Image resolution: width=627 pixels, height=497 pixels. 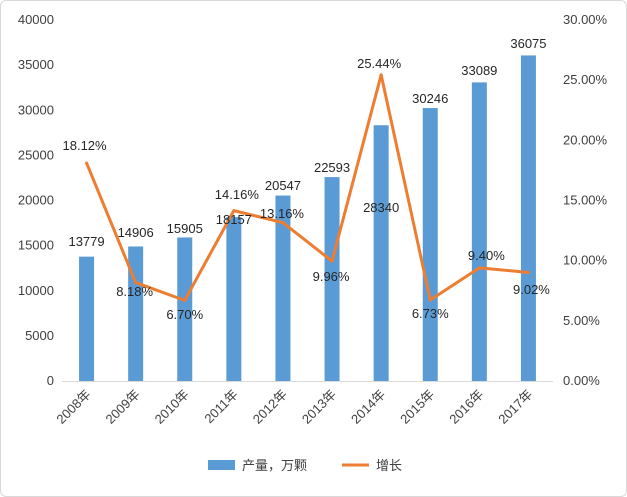 What do you see at coordinates (283, 185) in the screenshot?
I see `bar-data-label: 20547` at bounding box center [283, 185].